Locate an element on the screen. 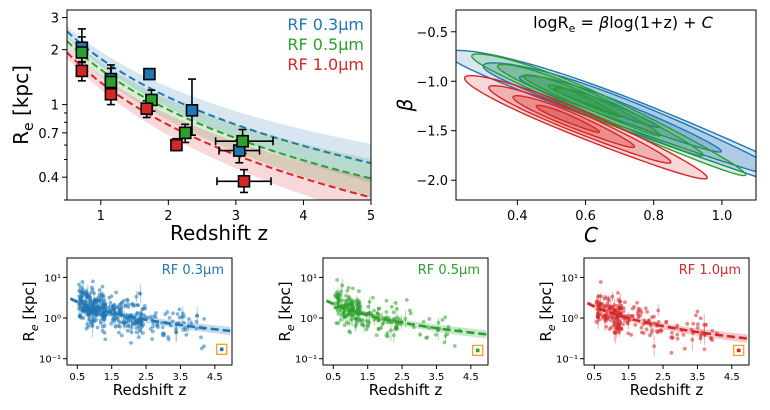 The height and width of the screenshot is (410, 770). y-tick-label: 10⁻¹ is located at coordinates (567, 360).